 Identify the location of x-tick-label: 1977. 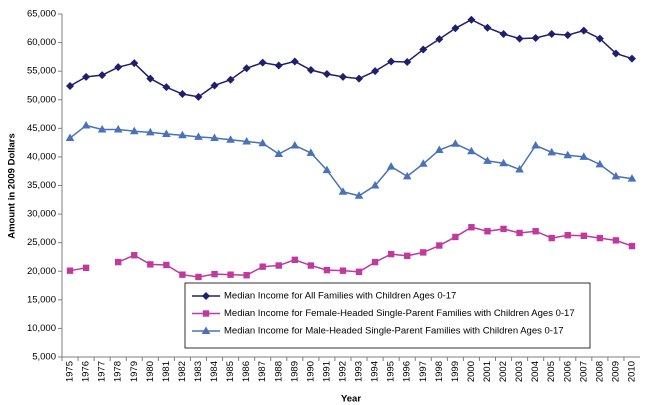
(102, 371).